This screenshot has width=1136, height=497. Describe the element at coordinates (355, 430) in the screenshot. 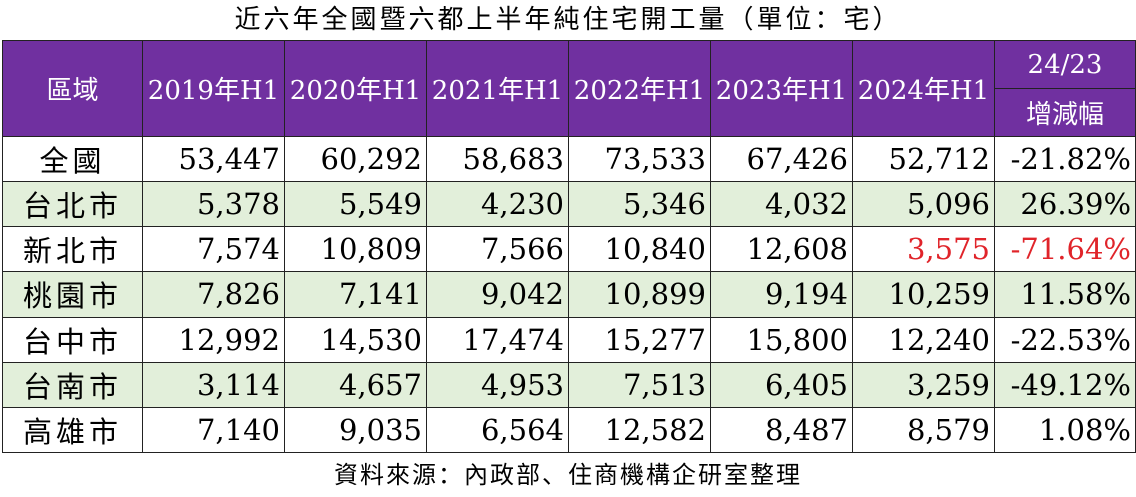

I see `value-cell: 9,035` at that location.